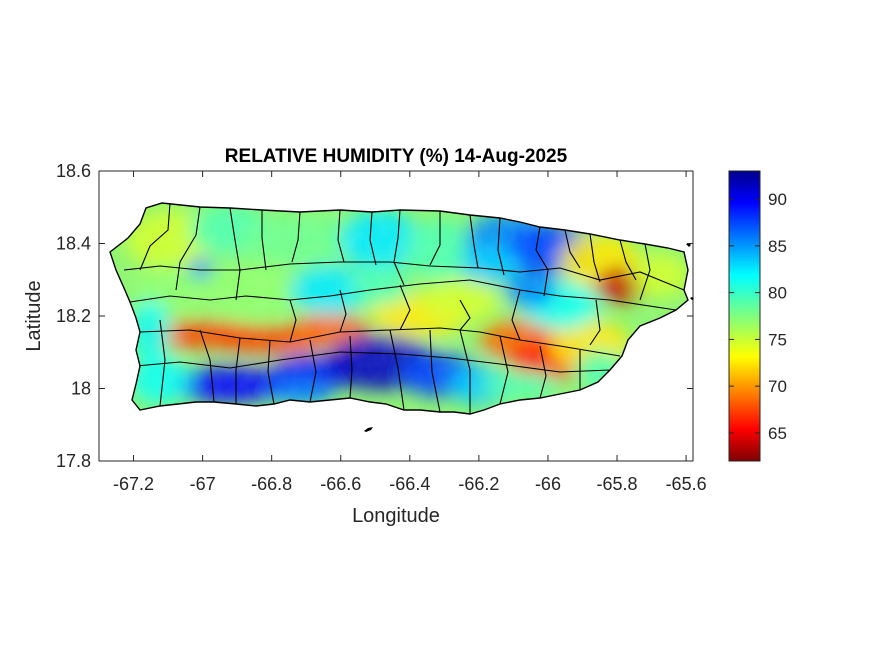 This screenshot has width=875, height=656. I want to click on x-tick-label: -67, so click(203, 484).